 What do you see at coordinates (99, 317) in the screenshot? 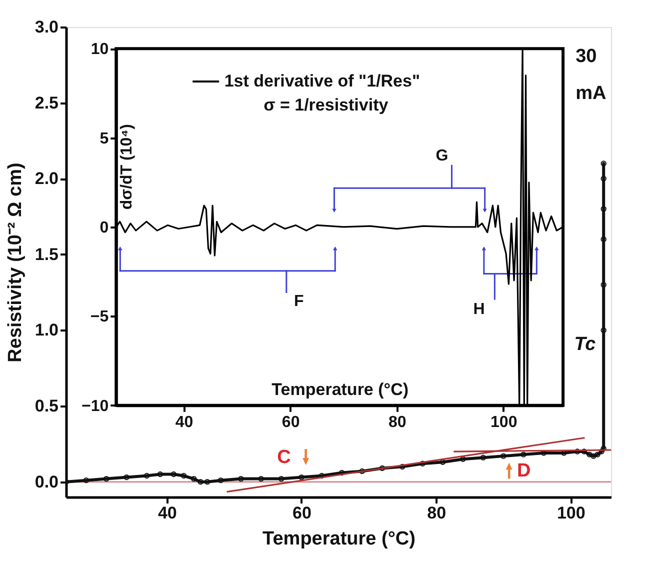
I see `y-tick-label: −5` at bounding box center [99, 317].